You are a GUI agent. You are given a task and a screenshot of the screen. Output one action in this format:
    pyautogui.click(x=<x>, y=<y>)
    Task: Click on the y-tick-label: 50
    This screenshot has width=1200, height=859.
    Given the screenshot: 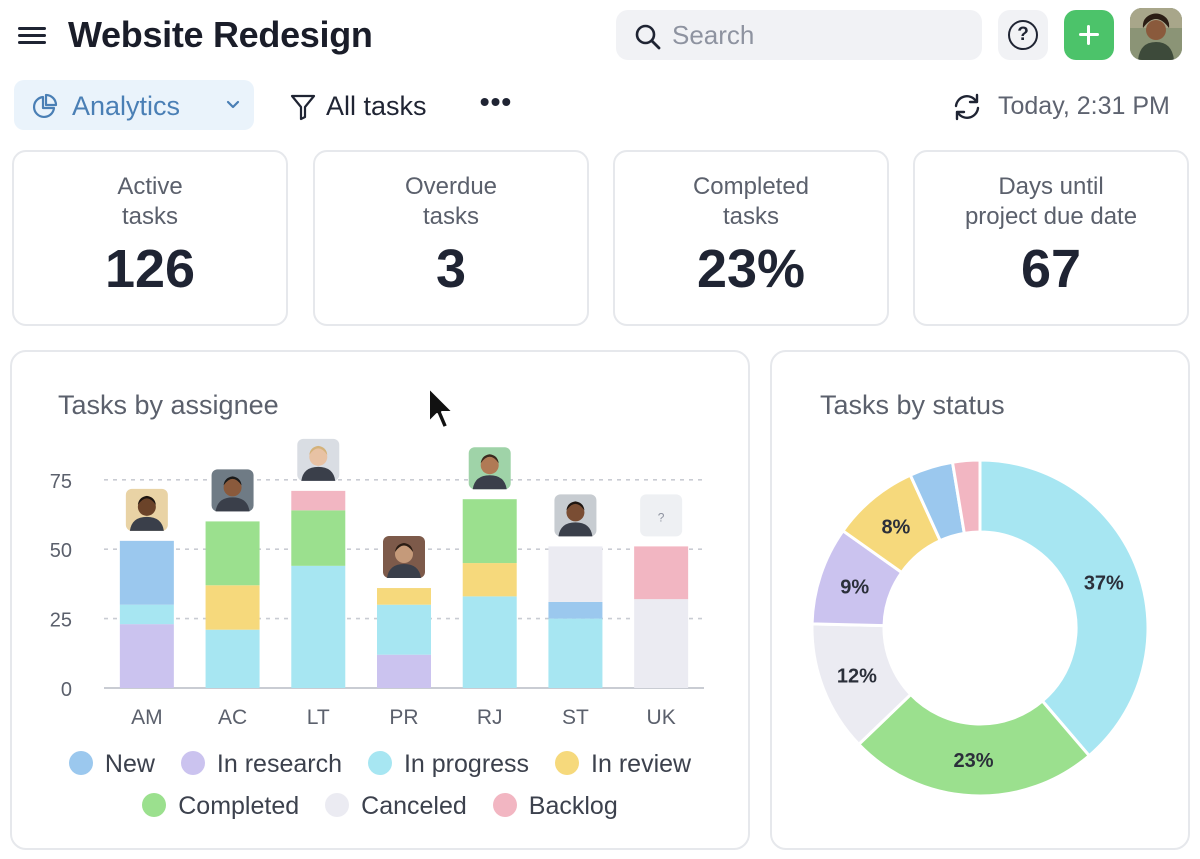 What is the action you would take?
    pyautogui.click(x=61, y=551)
    